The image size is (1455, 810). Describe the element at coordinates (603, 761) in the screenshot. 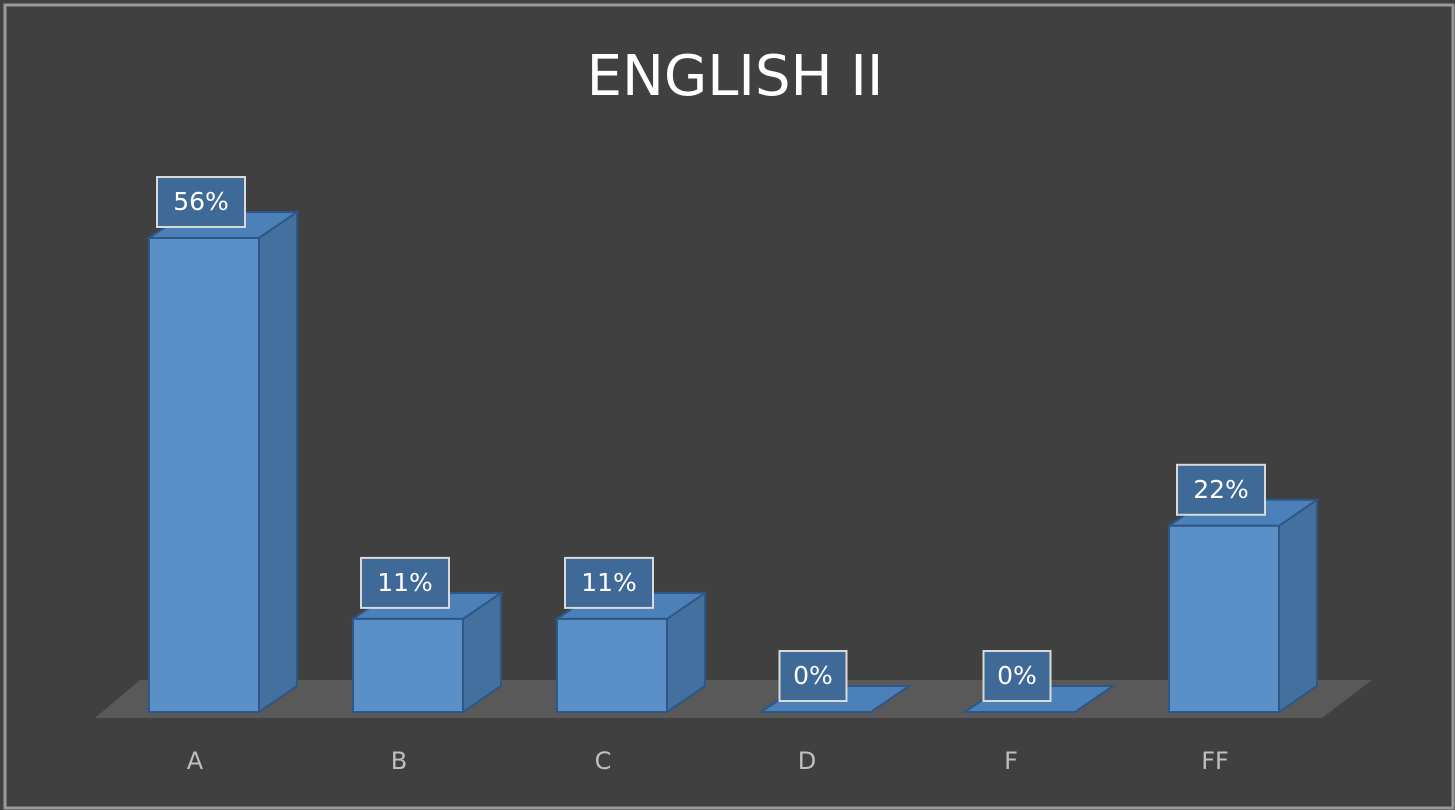

I see `x-tick-label: C` at that location.